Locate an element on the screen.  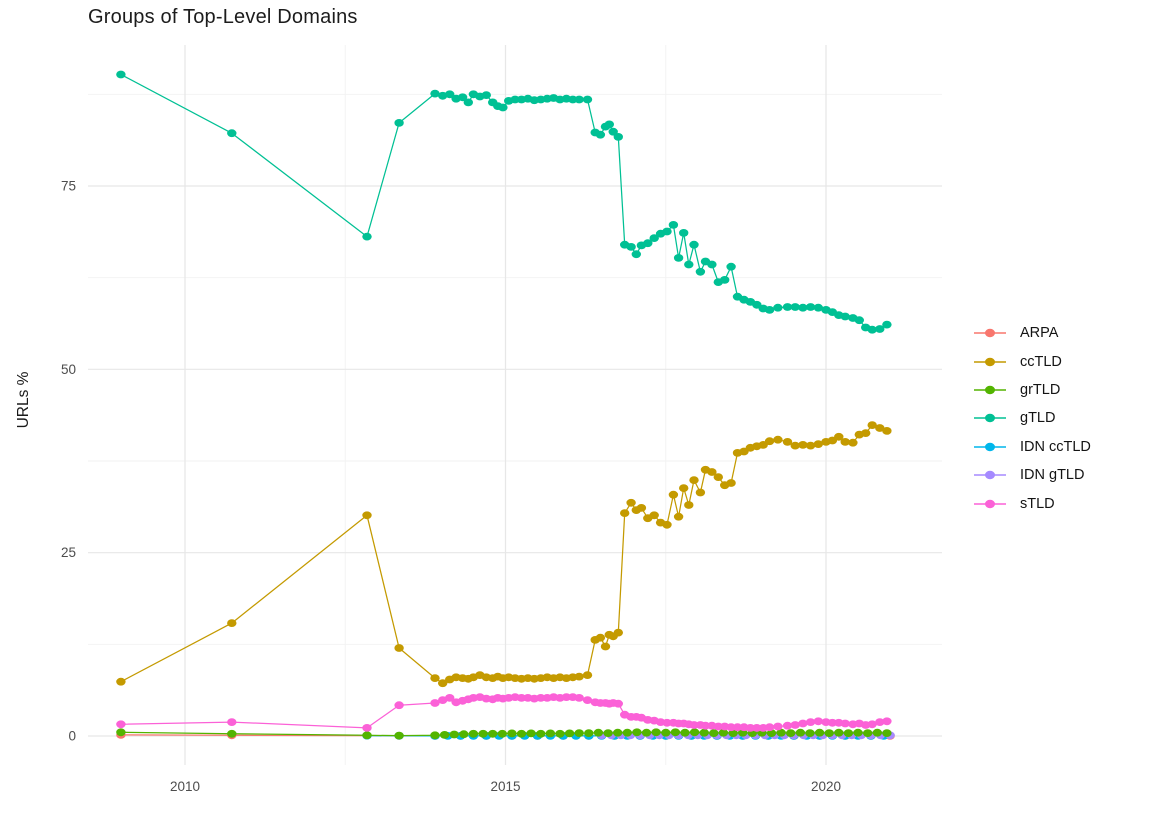
legend-item-arpa: ARPA is located at coordinates (1031, 333).